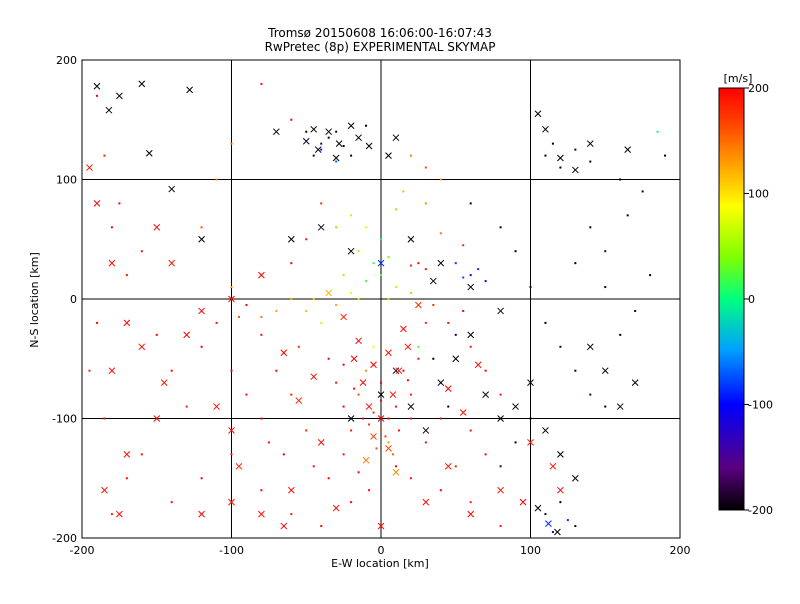 The height and width of the screenshot is (604, 800). What do you see at coordinates (380, 563) in the screenshot?
I see `x-axis-label: E-W location [km]` at bounding box center [380, 563].